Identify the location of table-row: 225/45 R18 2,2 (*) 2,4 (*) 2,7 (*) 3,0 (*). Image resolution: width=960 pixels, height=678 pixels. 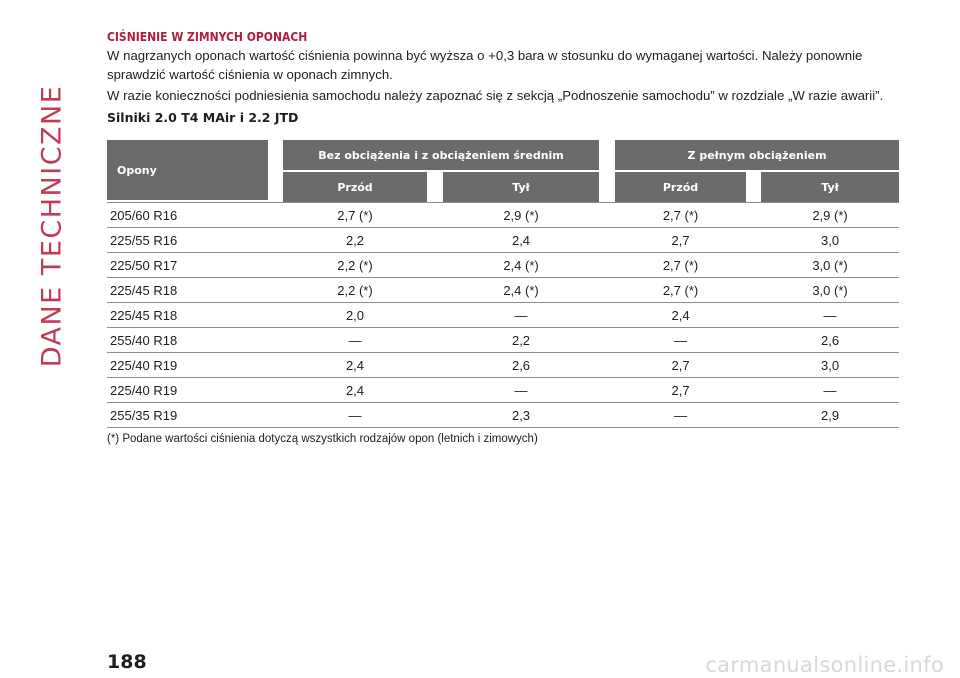
(503, 290).